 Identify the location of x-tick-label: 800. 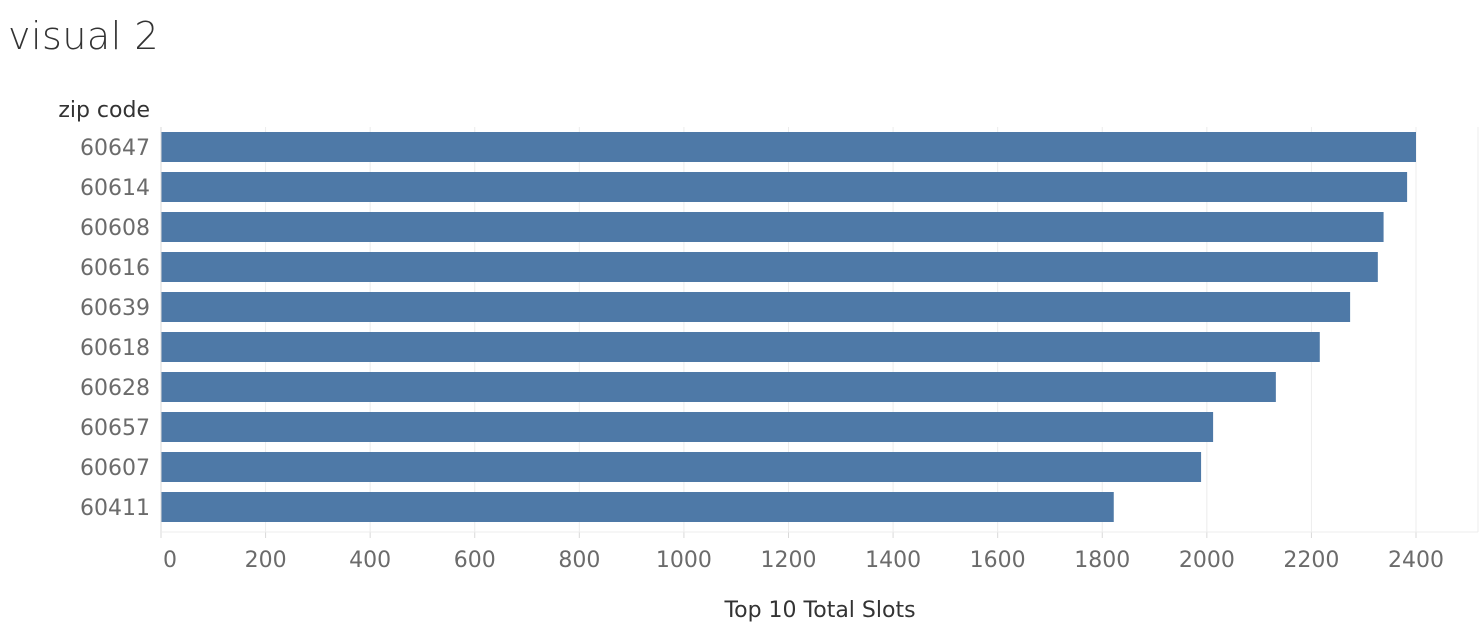
(579, 560).